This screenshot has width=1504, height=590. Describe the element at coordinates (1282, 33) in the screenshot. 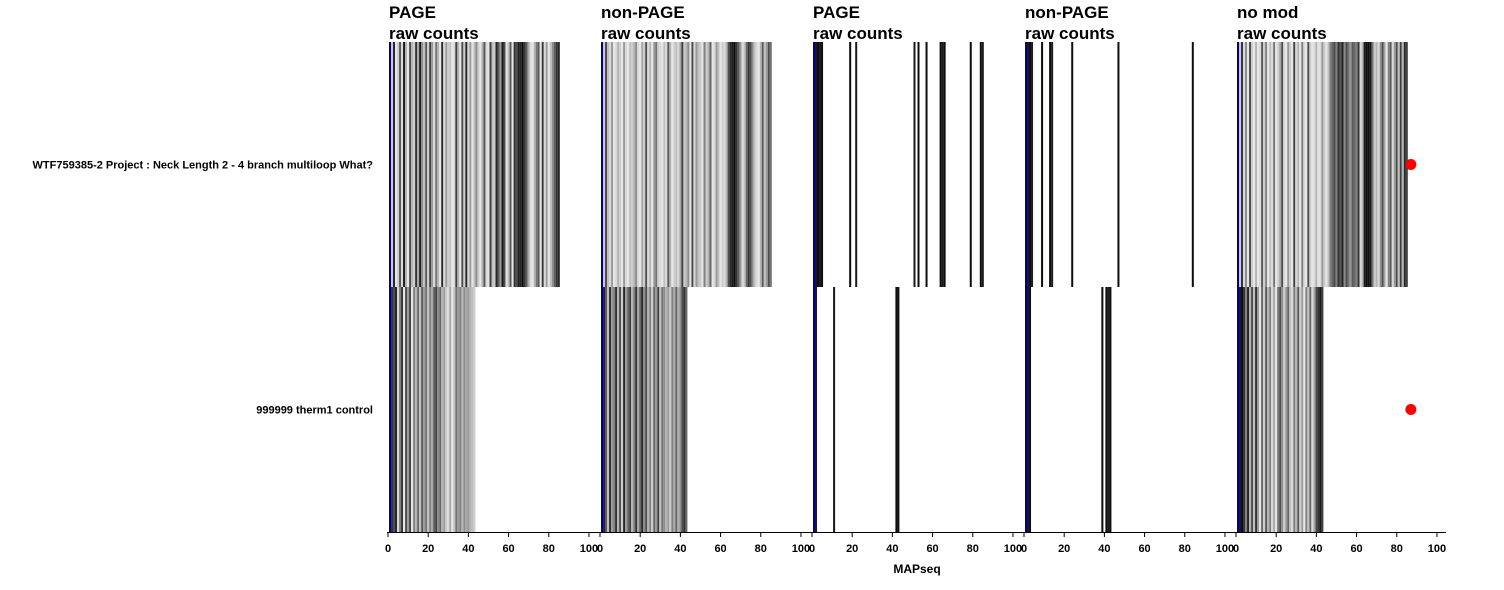

I see `panel-title: raw counts` at that location.